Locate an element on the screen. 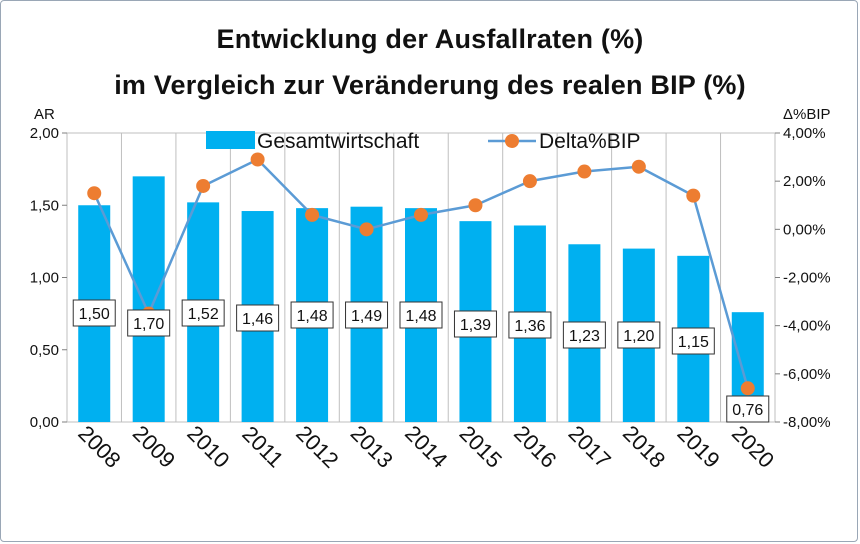  data-label-2010: 1,52 is located at coordinates (203, 314).